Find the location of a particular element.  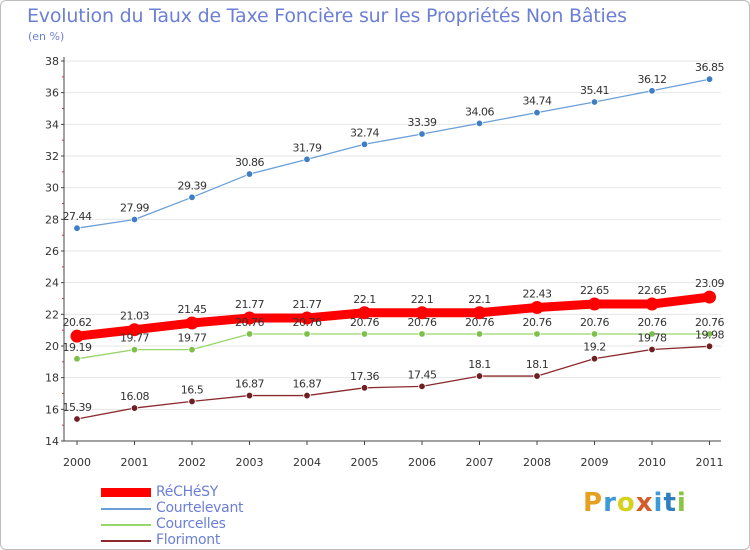

proxiti-logo: Proxiti is located at coordinates (635, 503).